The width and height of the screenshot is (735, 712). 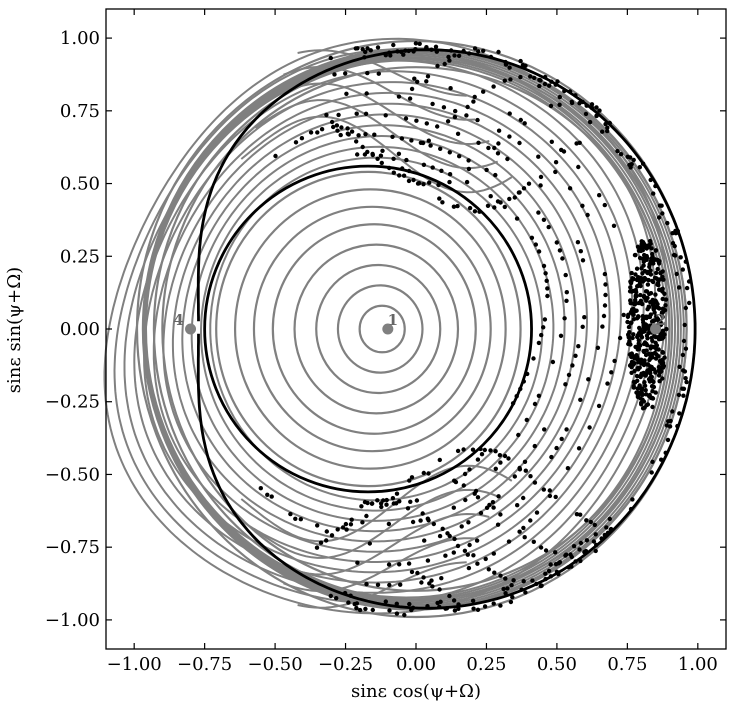 I want to click on y-tick-label-5: 0.25, so click(x=80, y=256).